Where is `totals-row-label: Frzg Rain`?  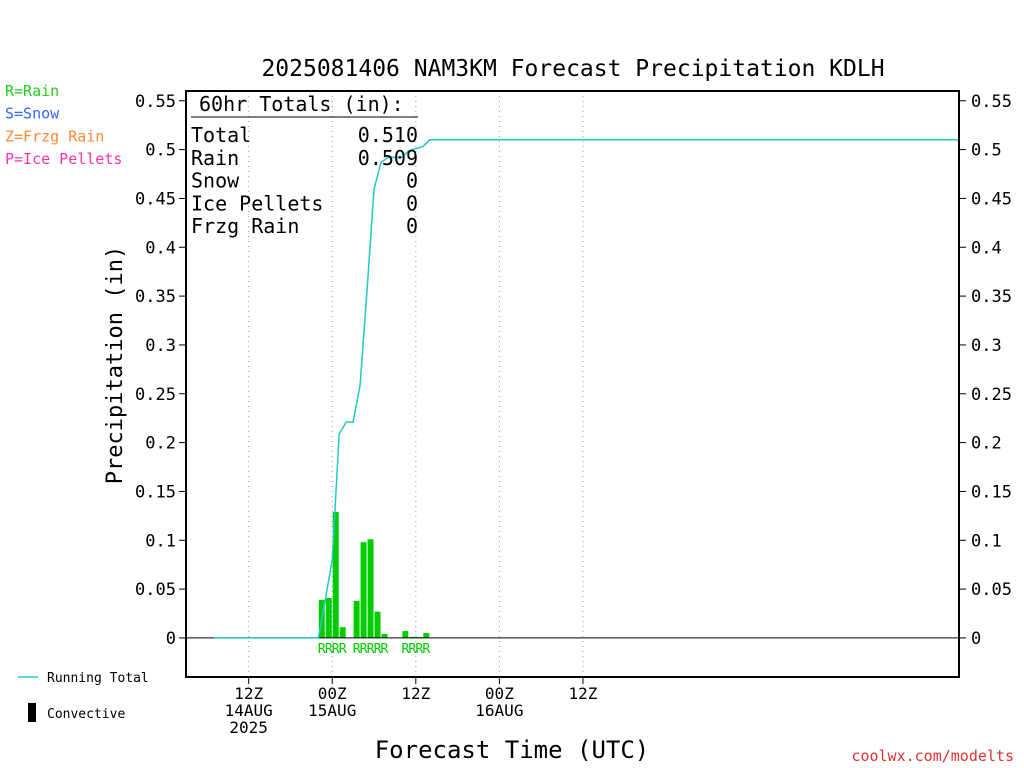
totals-row-label: Frzg Rain is located at coordinates (245, 226).